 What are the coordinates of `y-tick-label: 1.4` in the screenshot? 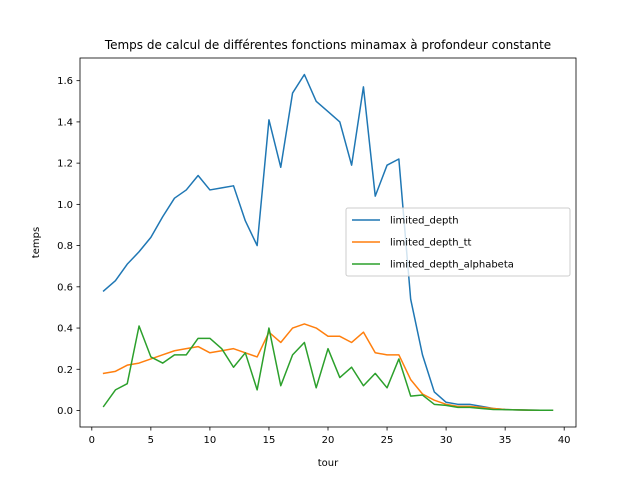 It's located at (65, 122).